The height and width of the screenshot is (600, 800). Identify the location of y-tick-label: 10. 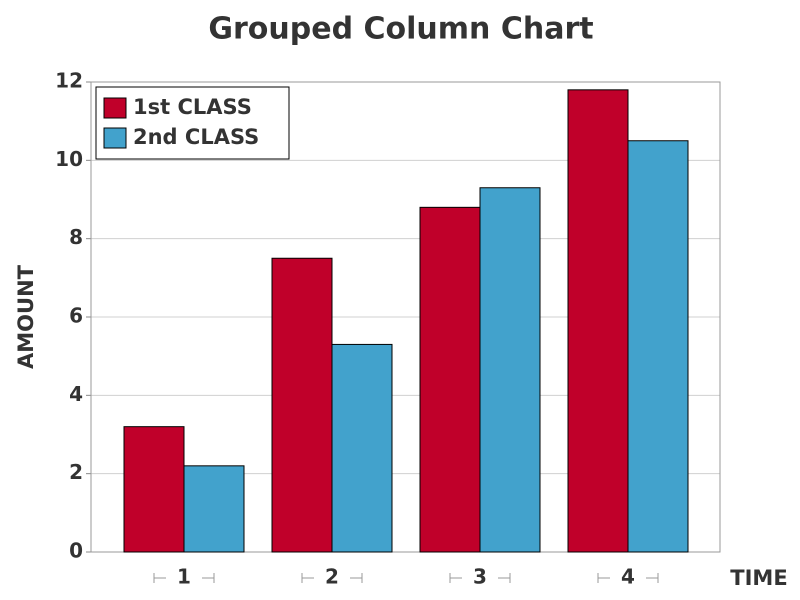
(69, 159).